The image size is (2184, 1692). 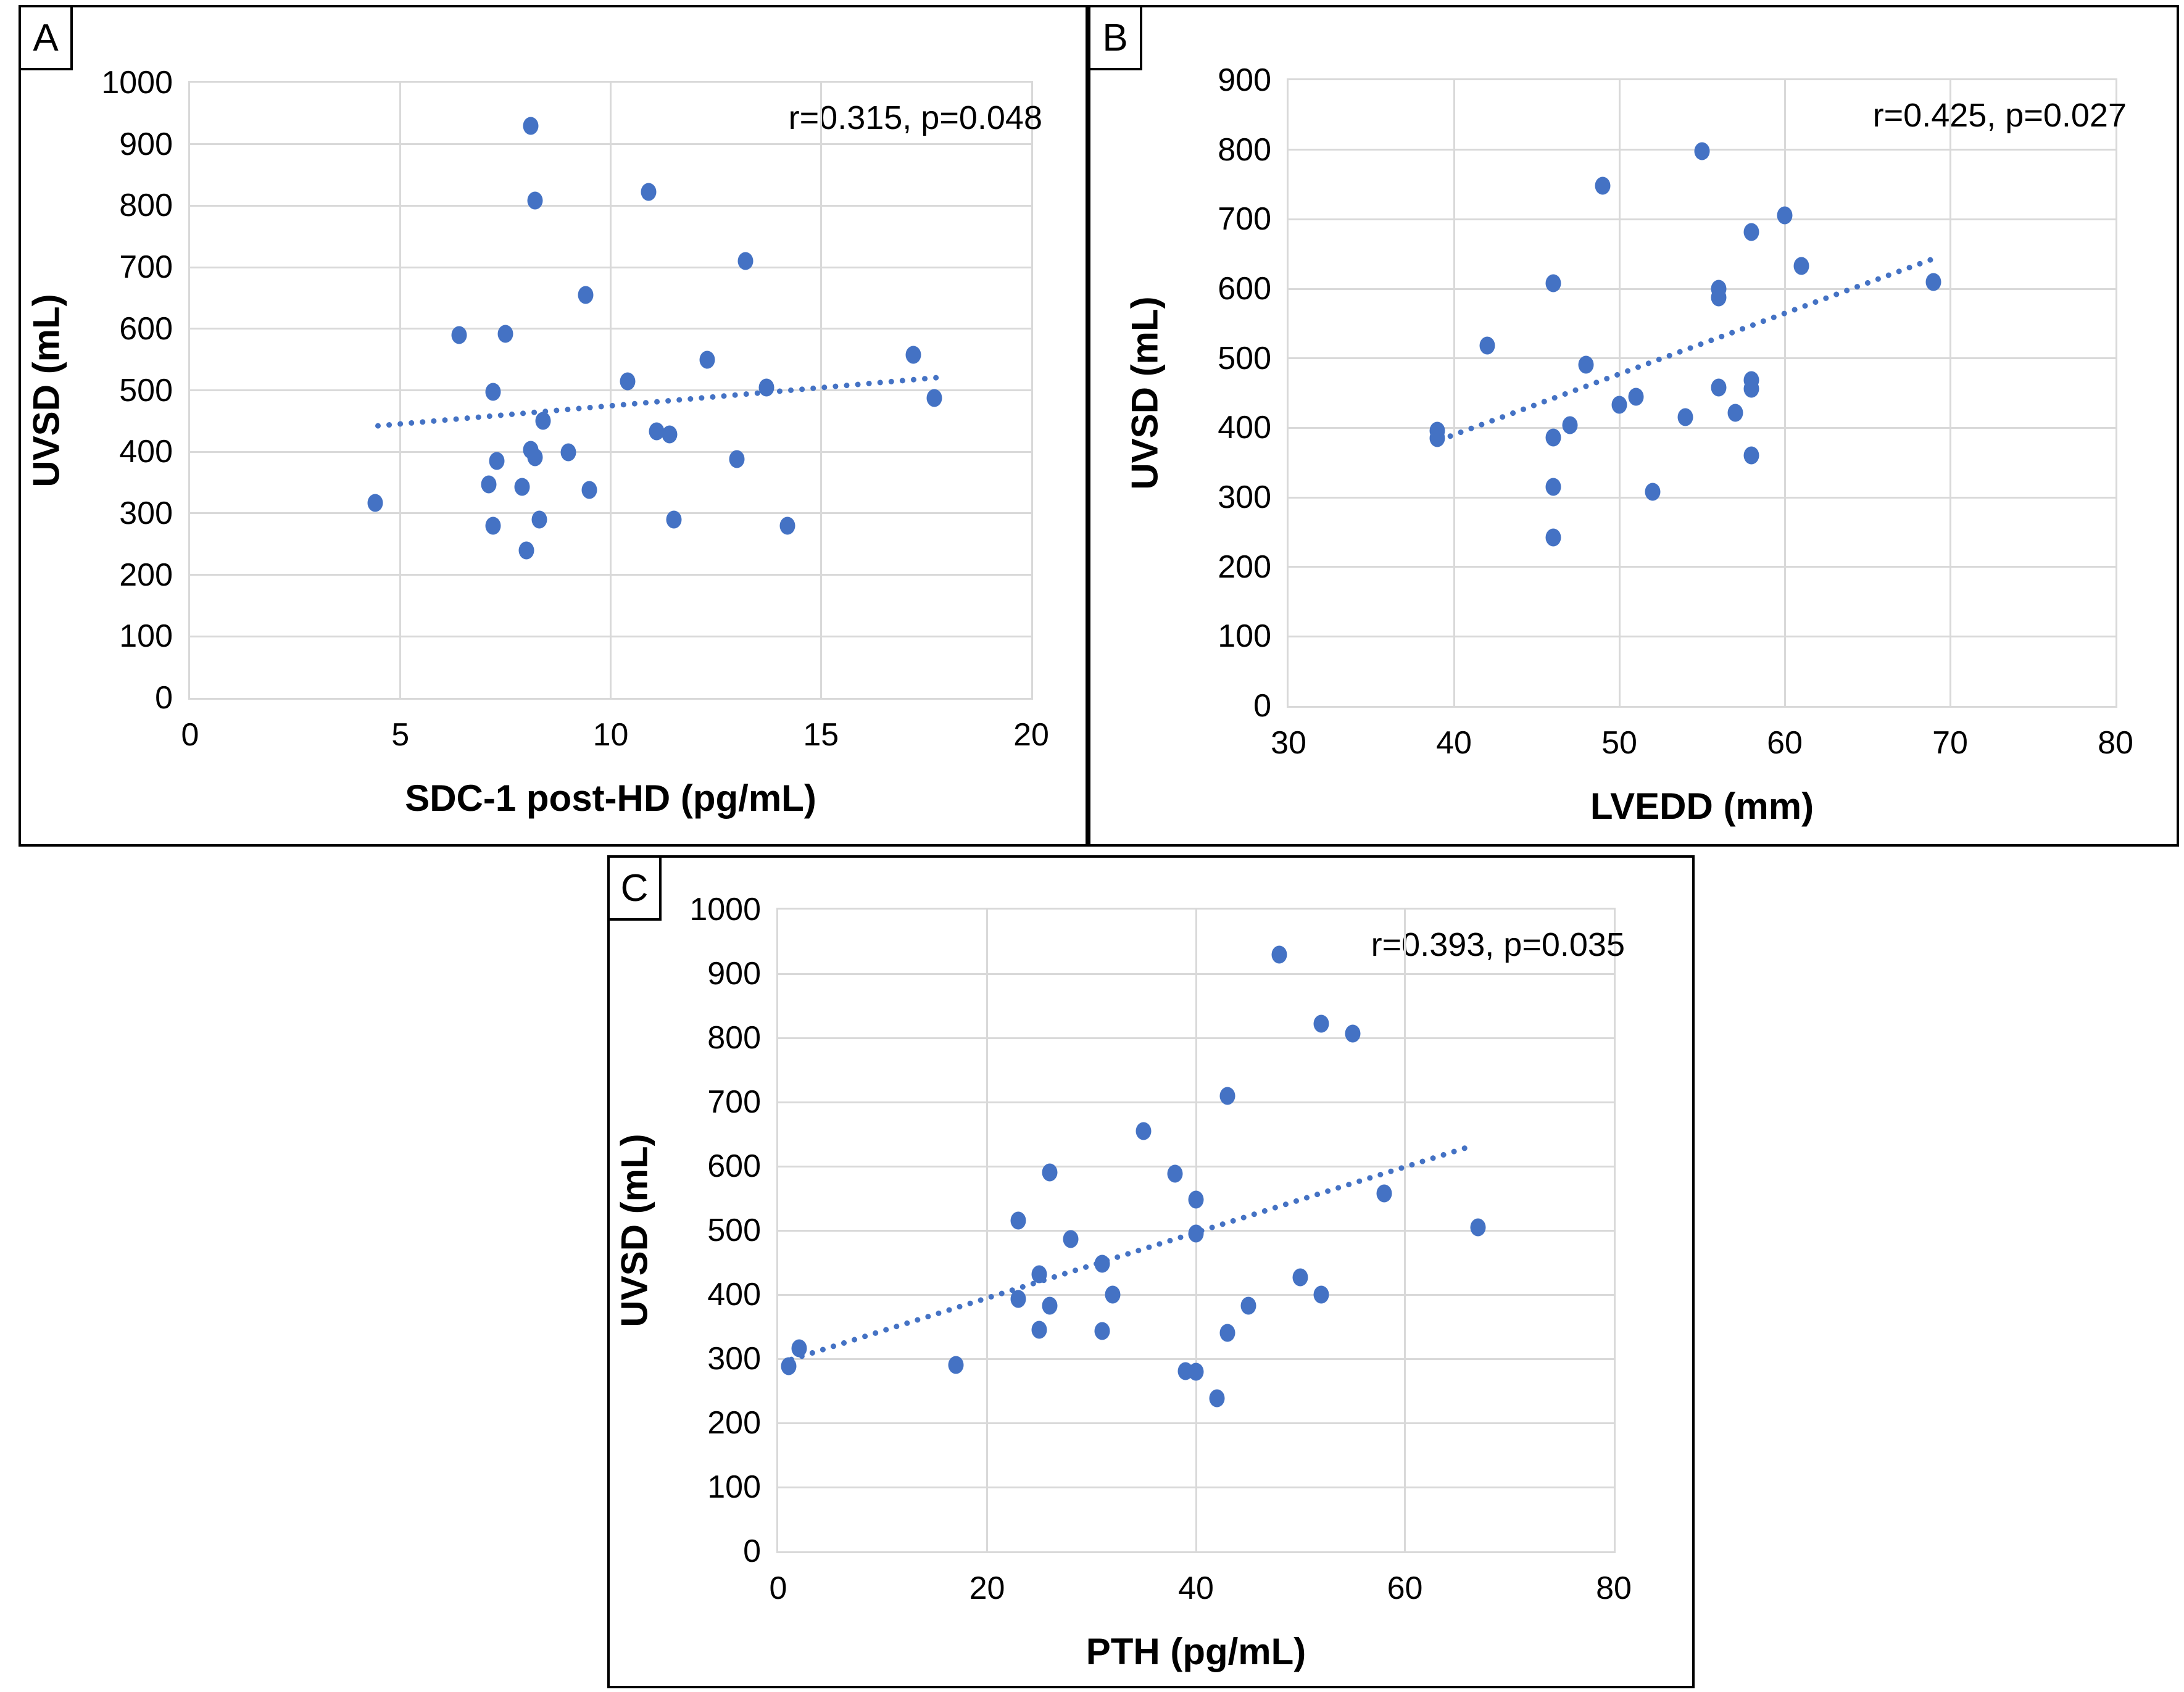 I want to click on correlation-annotation-b: r=0.425, p=0.027, so click(x=1999, y=115).